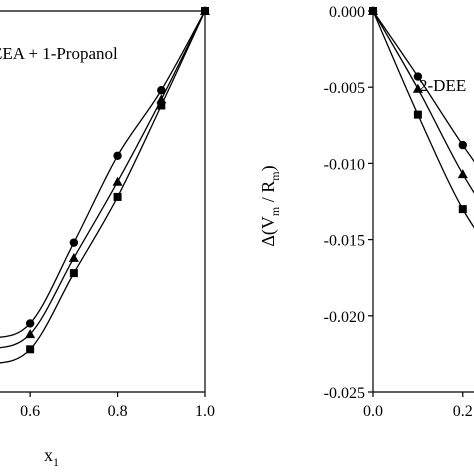 The width and height of the screenshot is (474, 474). Describe the element at coordinates (344, 317) in the screenshot. I see `right-y-tick-label-4: -0.020` at that location.